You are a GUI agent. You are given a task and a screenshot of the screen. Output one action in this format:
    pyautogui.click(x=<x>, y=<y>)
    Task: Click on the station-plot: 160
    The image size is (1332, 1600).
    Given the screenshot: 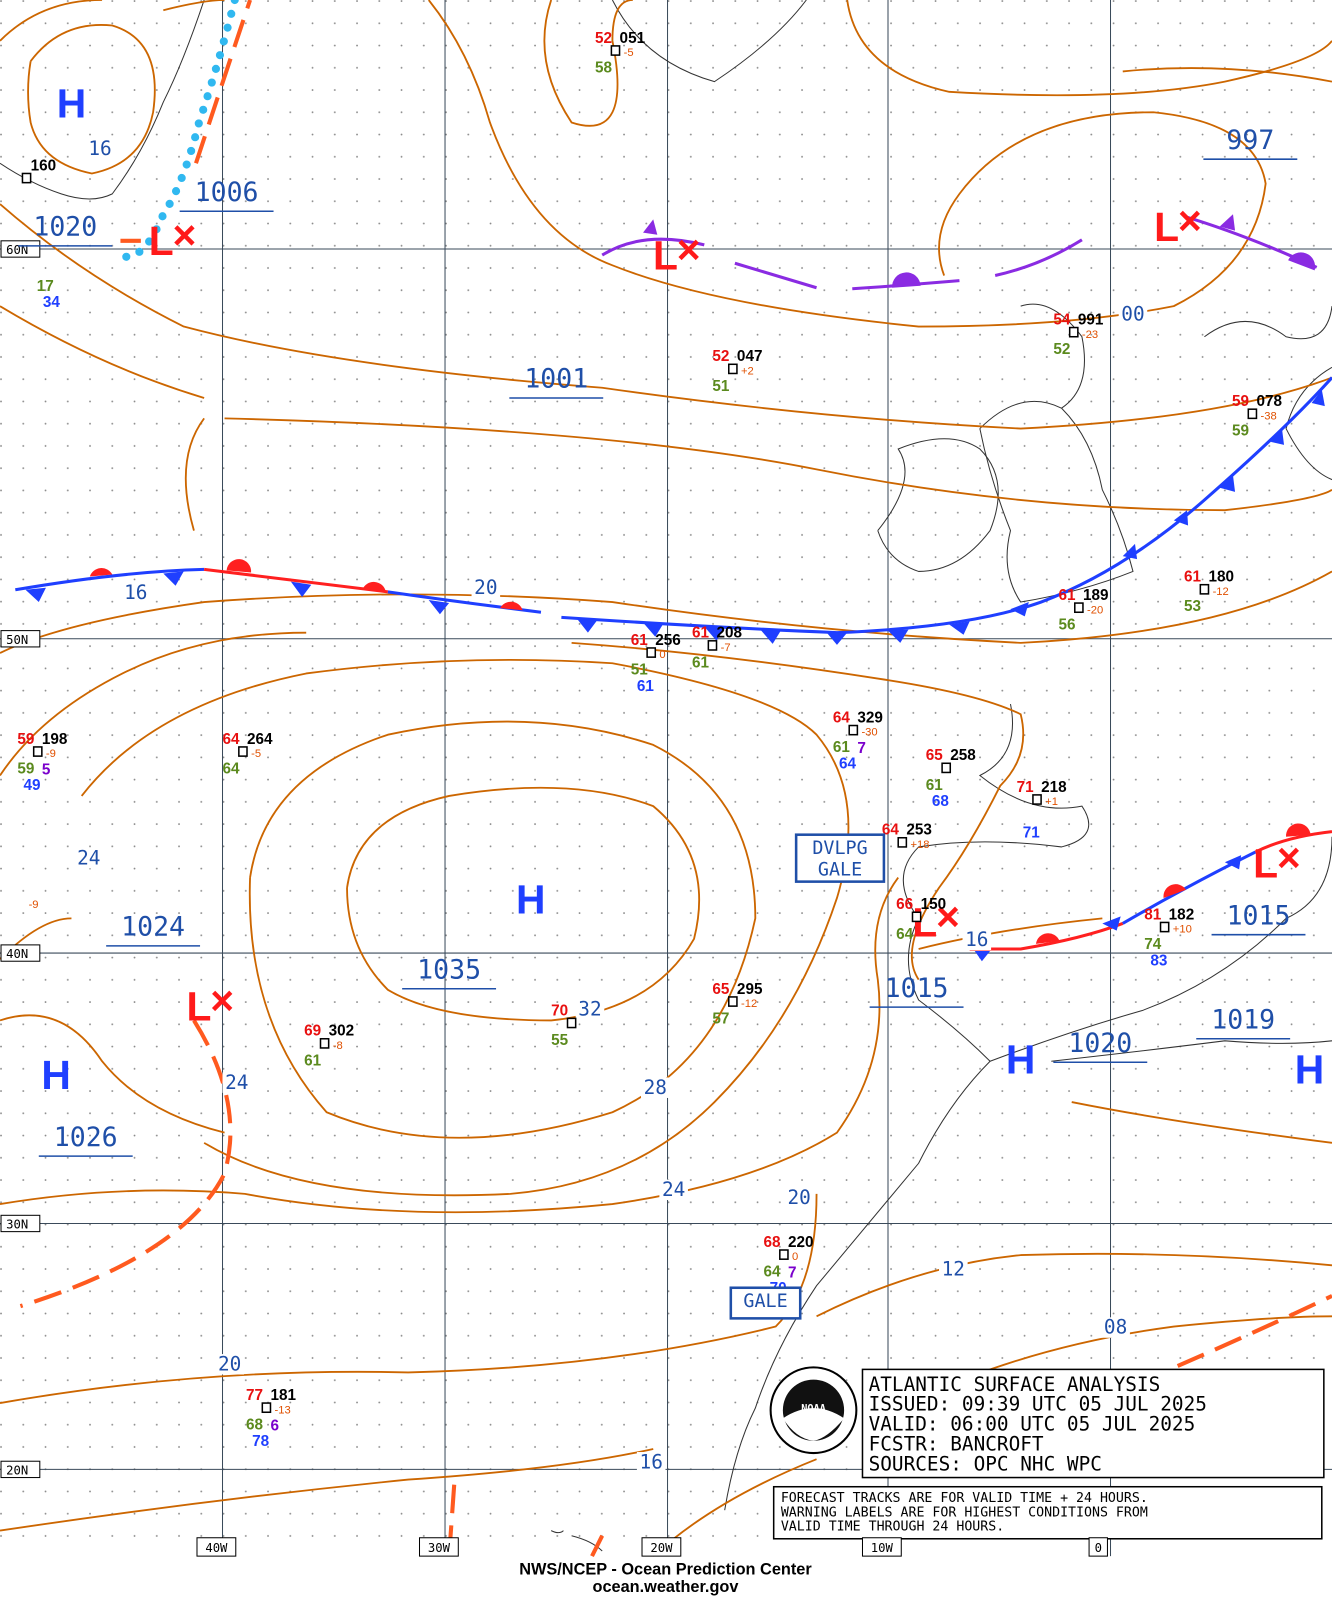 What is the action you would take?
    pyautogui.click(x=38, y=170)
    